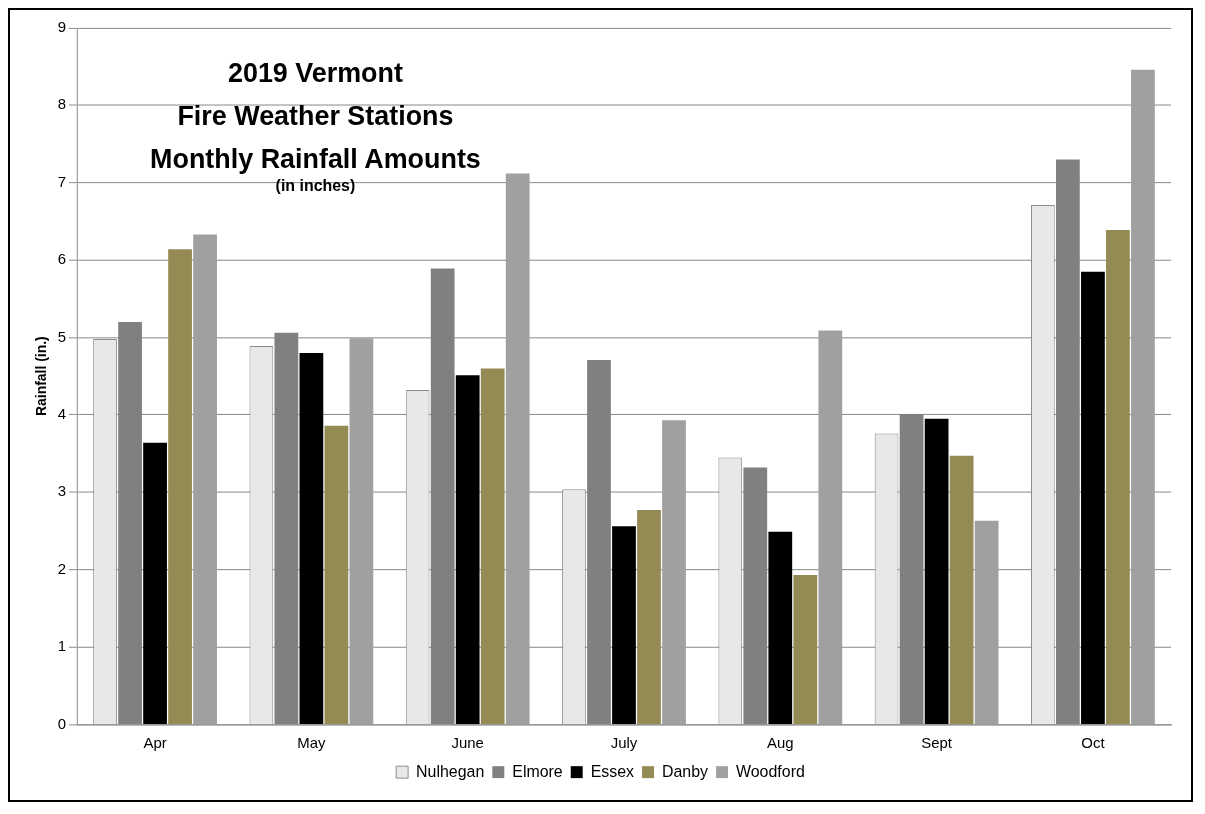 The image size is (1205, 814). Describe the element at coordinates (315, 116) in the screenshot. I see `text: 2019 Vermont Fire Weather Stations Monthly Rainfall Amounts` at that location.